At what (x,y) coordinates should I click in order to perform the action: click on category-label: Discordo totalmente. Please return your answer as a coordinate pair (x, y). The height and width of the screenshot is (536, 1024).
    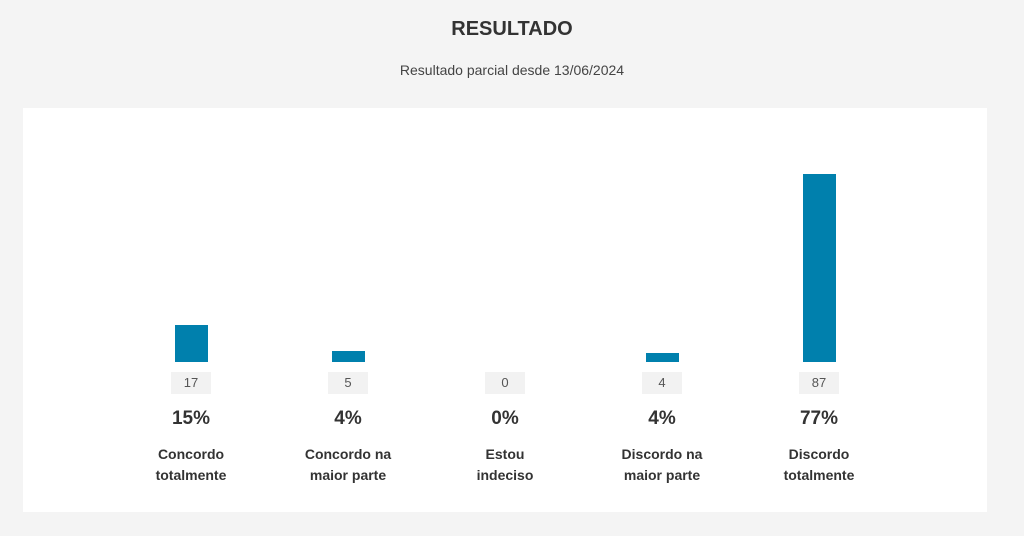
    Looking at the image, I should click on (819, 465).